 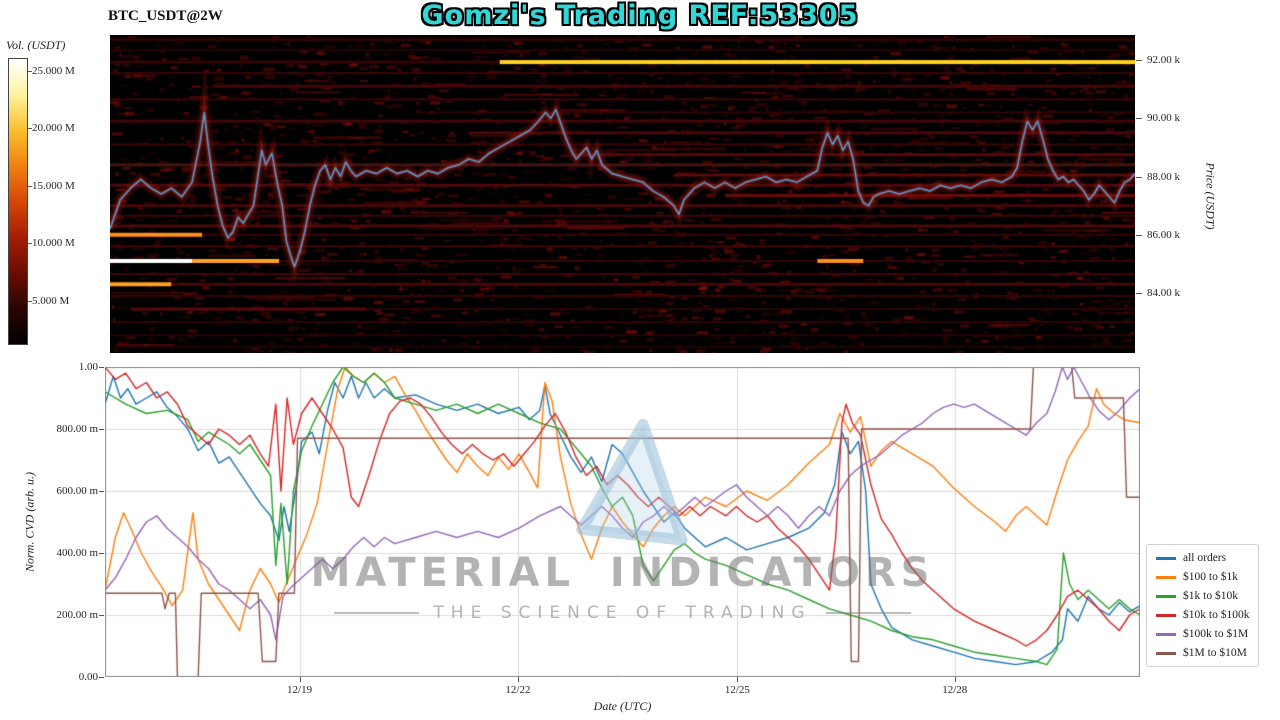 I want to click on legend-label: $100k to $1M, so click(x=1216, y=634).